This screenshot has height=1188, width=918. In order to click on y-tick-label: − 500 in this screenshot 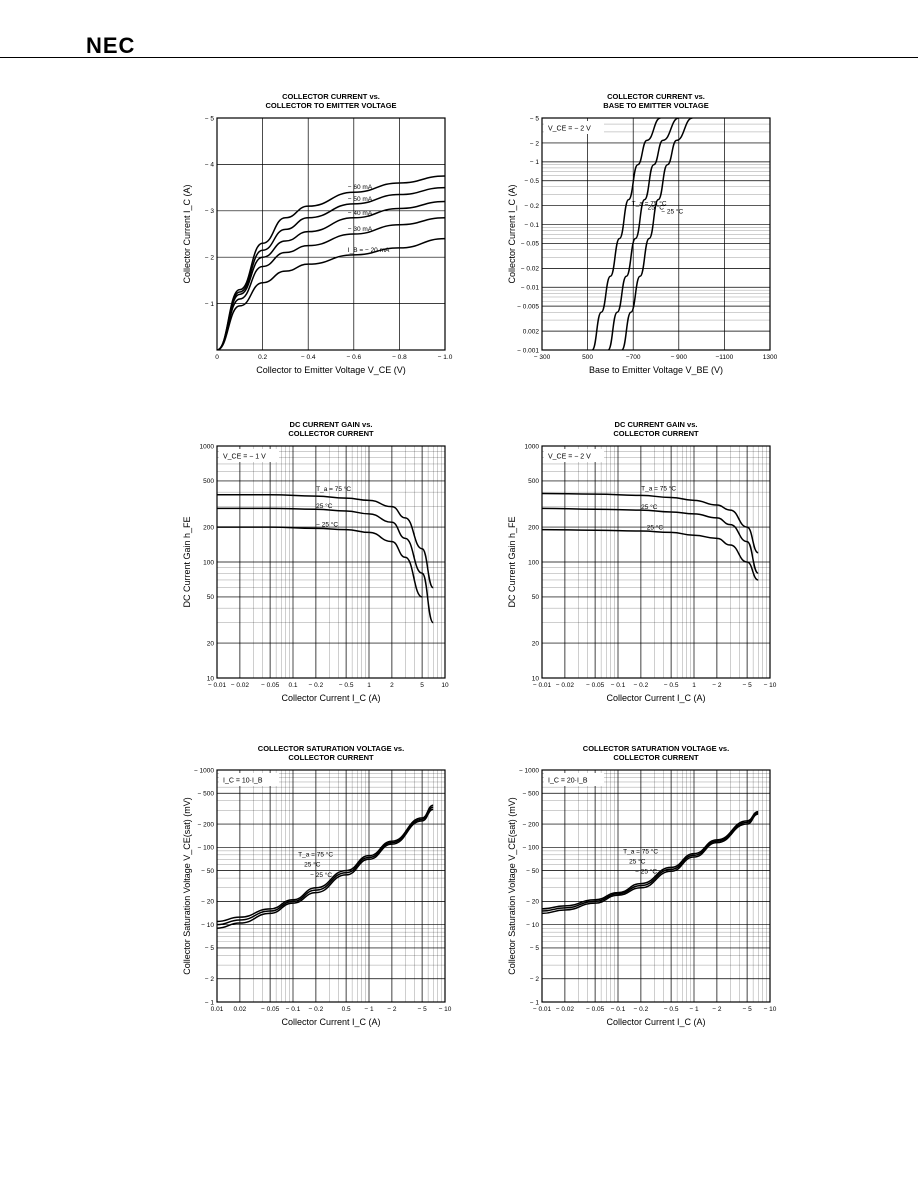, I will do `click(531, 794)`.